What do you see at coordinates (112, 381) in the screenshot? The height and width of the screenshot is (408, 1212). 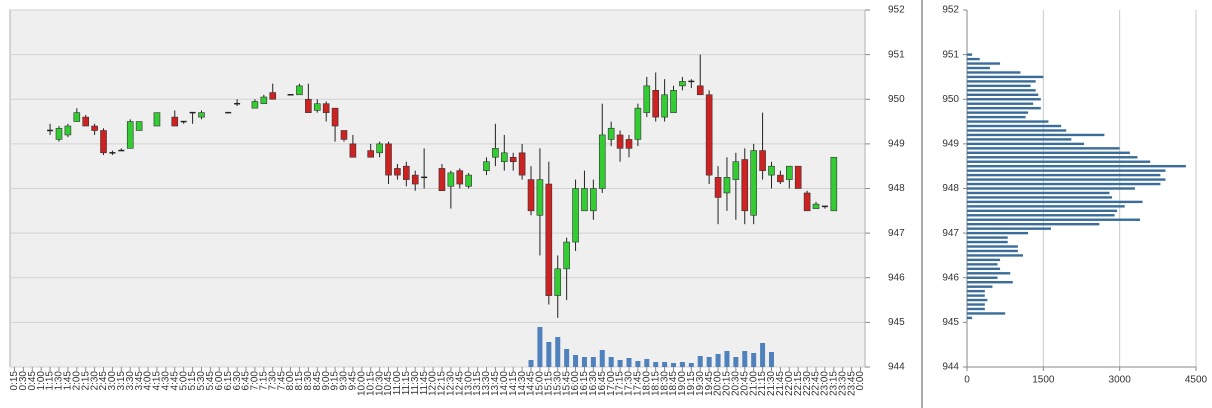 I see `x-tick-label: 3:00` at bounding box center [112, 381].